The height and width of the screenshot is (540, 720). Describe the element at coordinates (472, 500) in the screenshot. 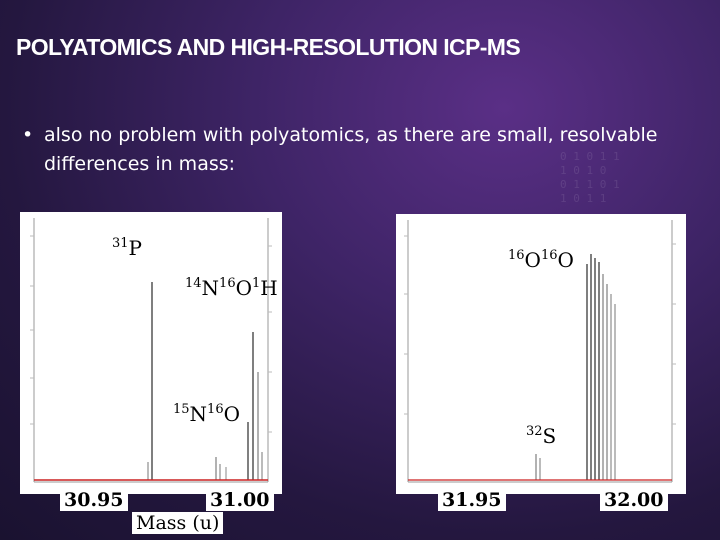

I see `right-x-start-label: 31.95` at that location.